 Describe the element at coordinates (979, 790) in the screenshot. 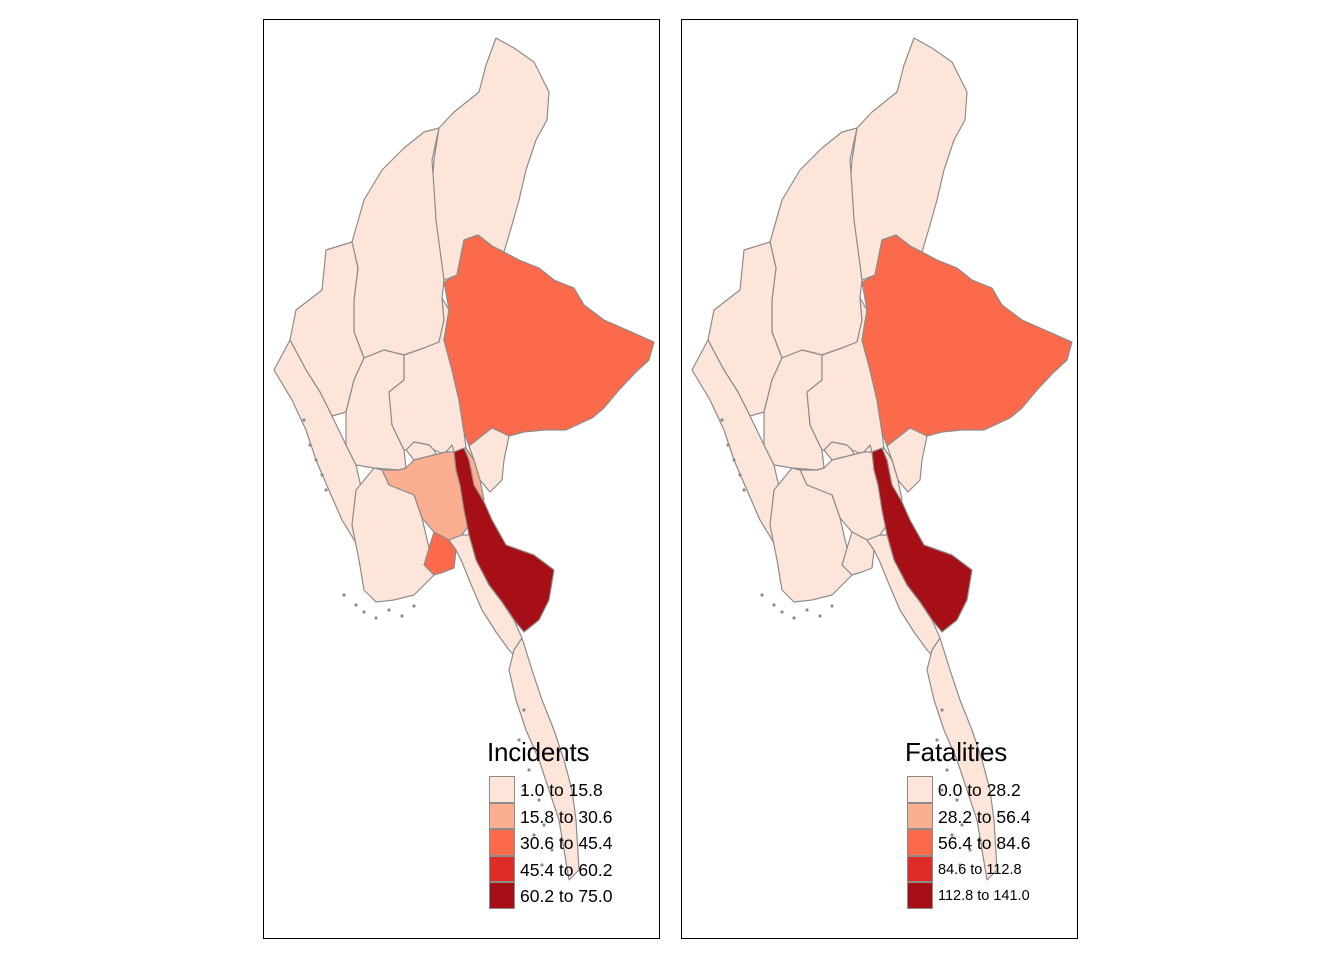

I see `legend-label: 0.0 to 28.2` at that location.